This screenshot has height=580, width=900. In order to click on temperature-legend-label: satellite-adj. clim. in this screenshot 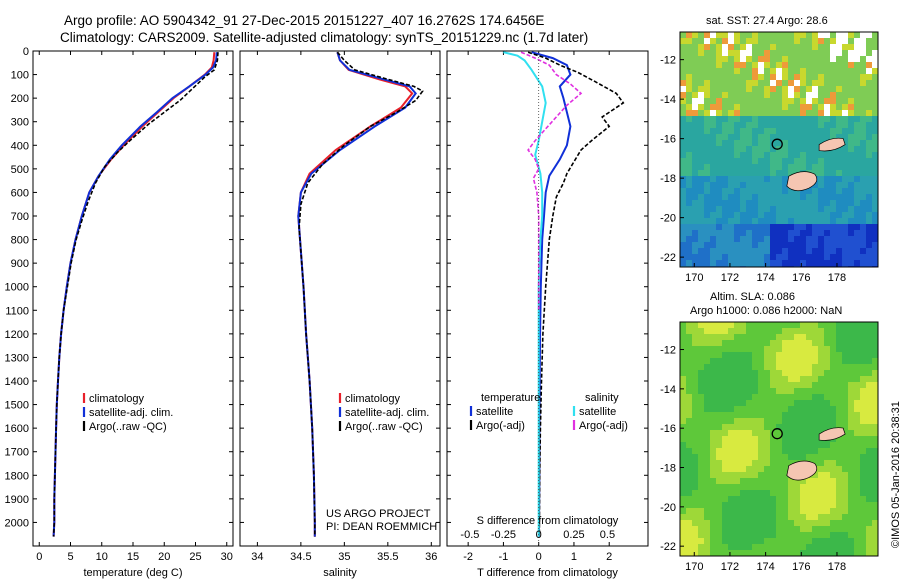, I will do `click(131, 413)`.